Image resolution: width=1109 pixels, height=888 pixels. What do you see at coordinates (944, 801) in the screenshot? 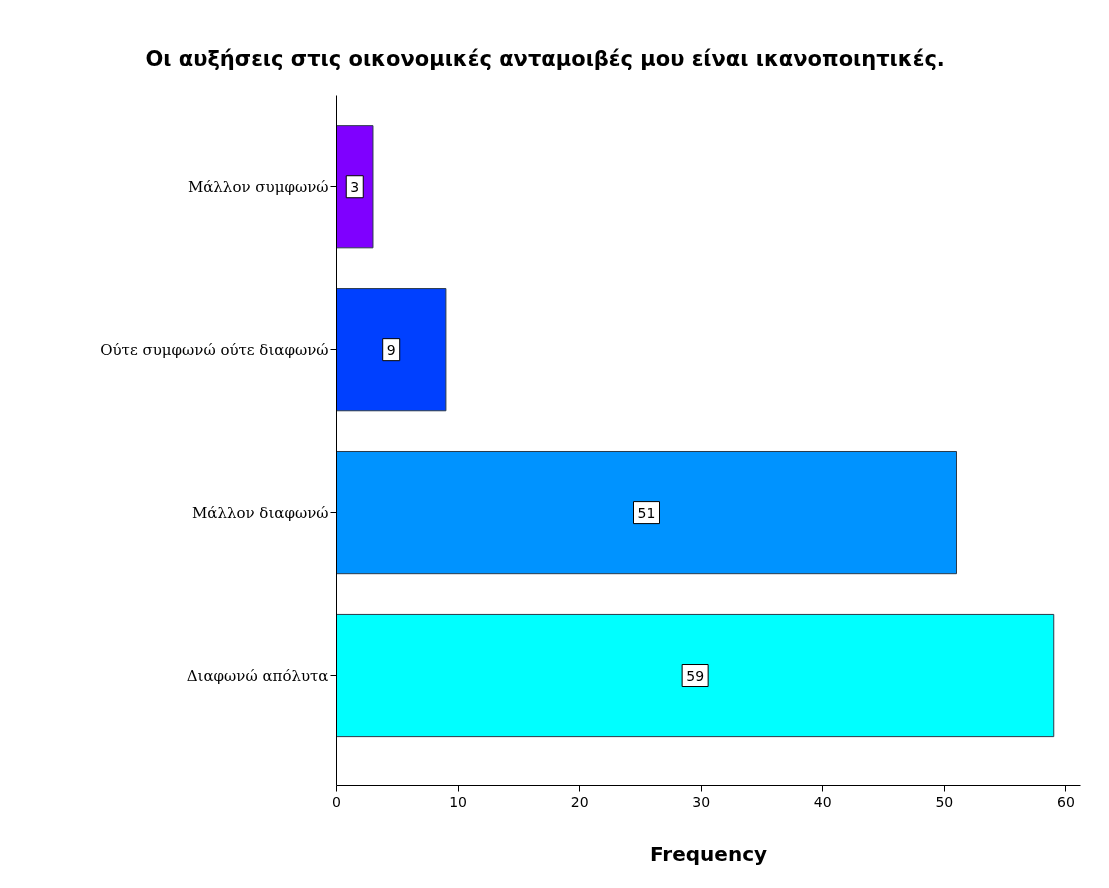
I see `x-tick-label: 50` at bounding box center [944, 801].